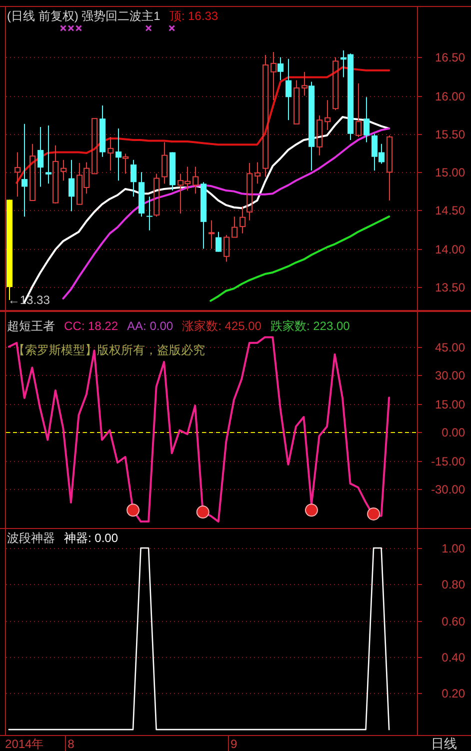  I want to click on chart-title: (日线 前复权) 强势回二波主1, so click(84, 16).